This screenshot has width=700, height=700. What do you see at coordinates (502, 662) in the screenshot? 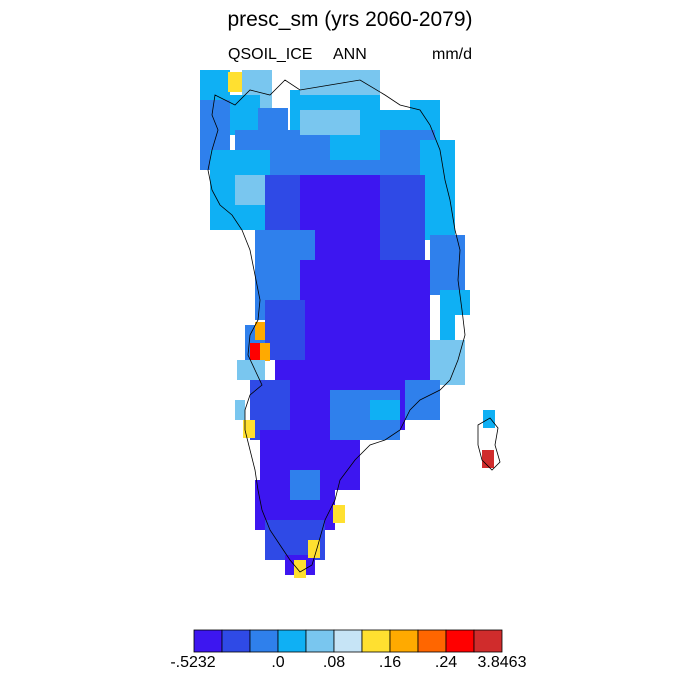
I see `colorbar-label: 3.8463` at bounding box center [502, 662].